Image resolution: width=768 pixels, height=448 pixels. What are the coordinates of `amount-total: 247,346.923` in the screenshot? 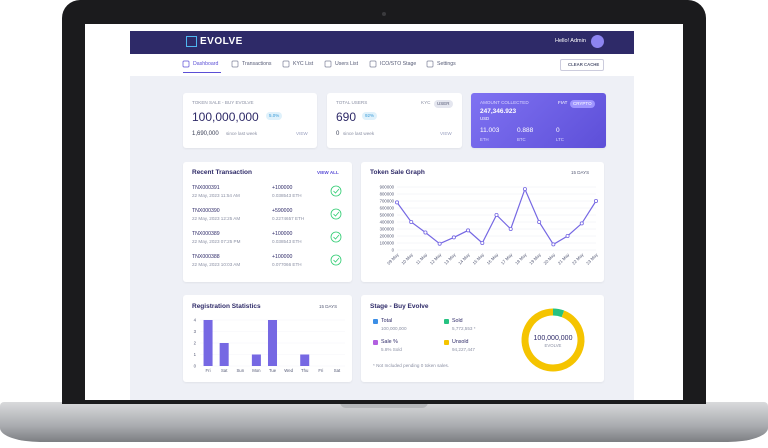 It's located at (498, 111).